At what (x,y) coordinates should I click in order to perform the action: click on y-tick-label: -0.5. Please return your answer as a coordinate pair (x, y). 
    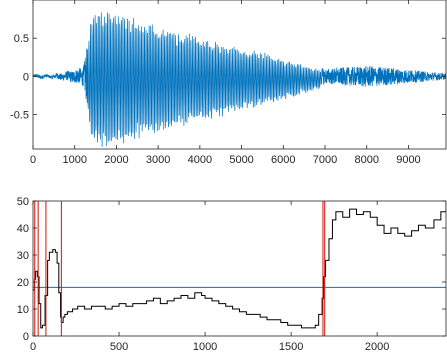
    Looking at the image, I should click on (19, 116).